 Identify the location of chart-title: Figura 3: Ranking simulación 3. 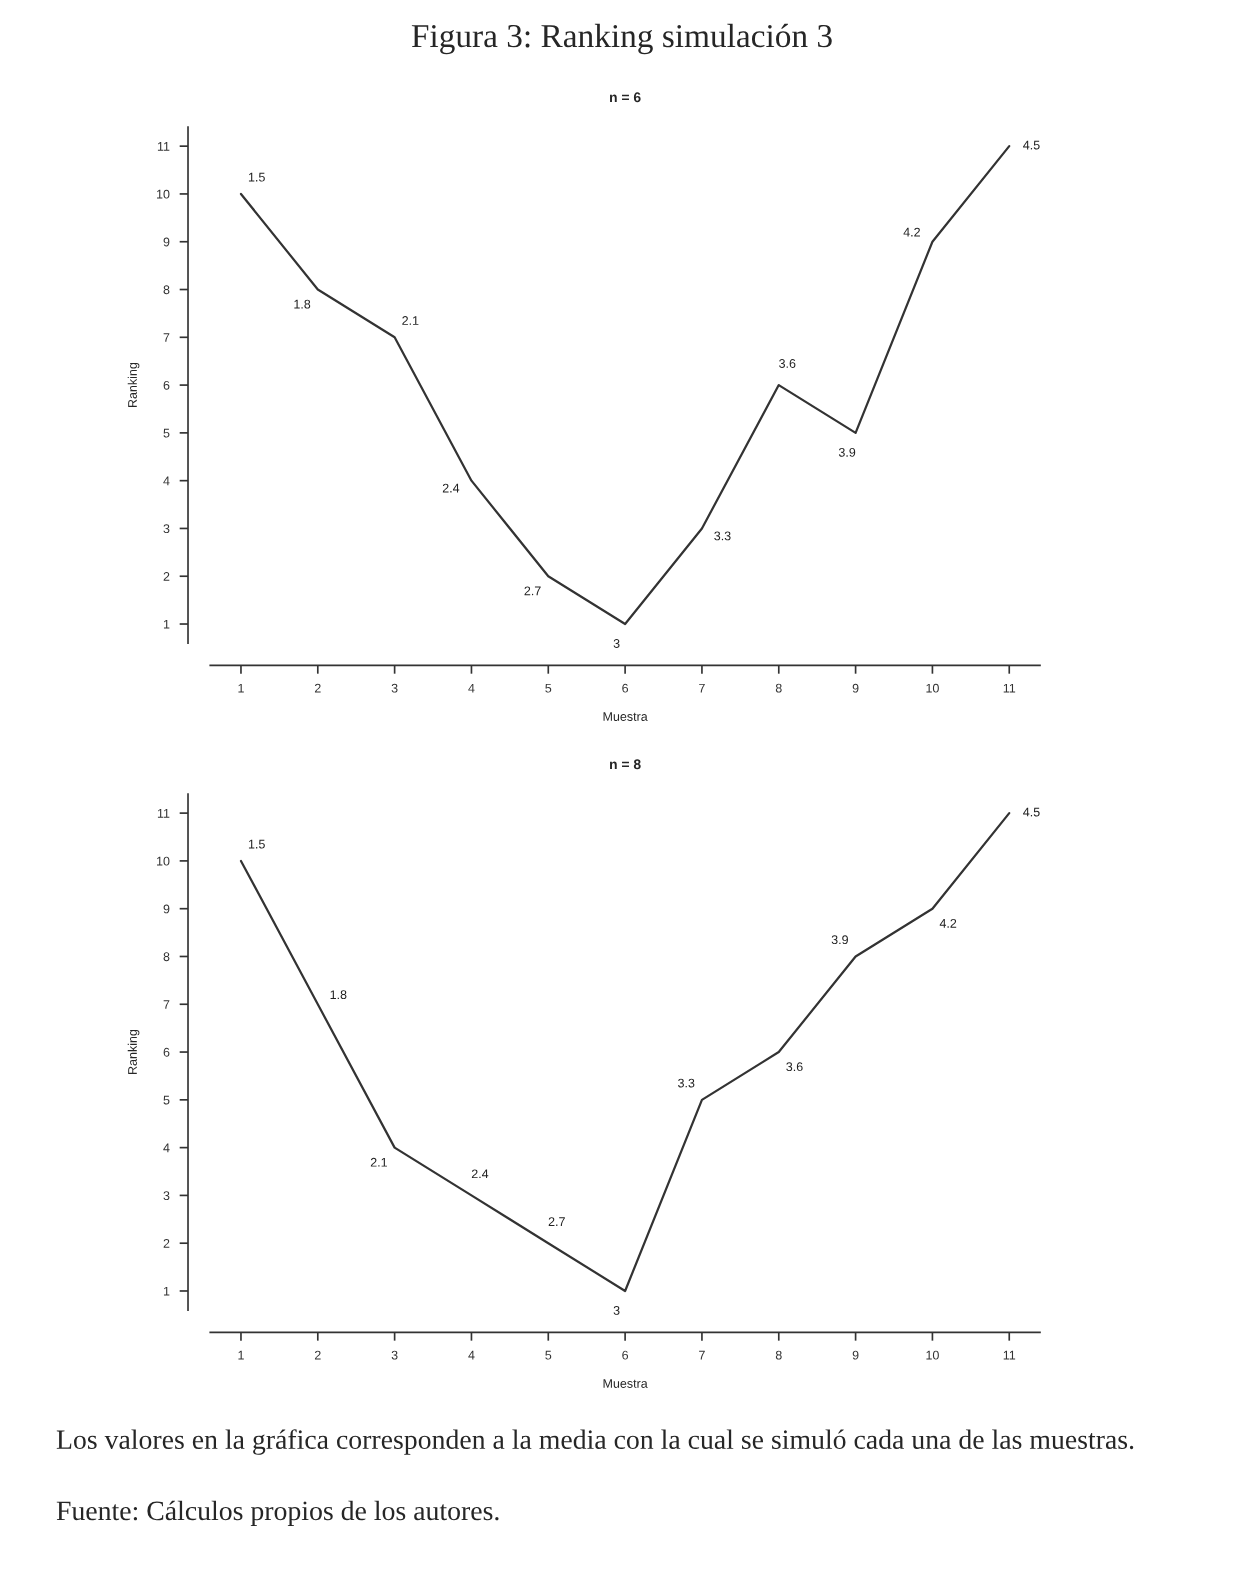
(621, 39).